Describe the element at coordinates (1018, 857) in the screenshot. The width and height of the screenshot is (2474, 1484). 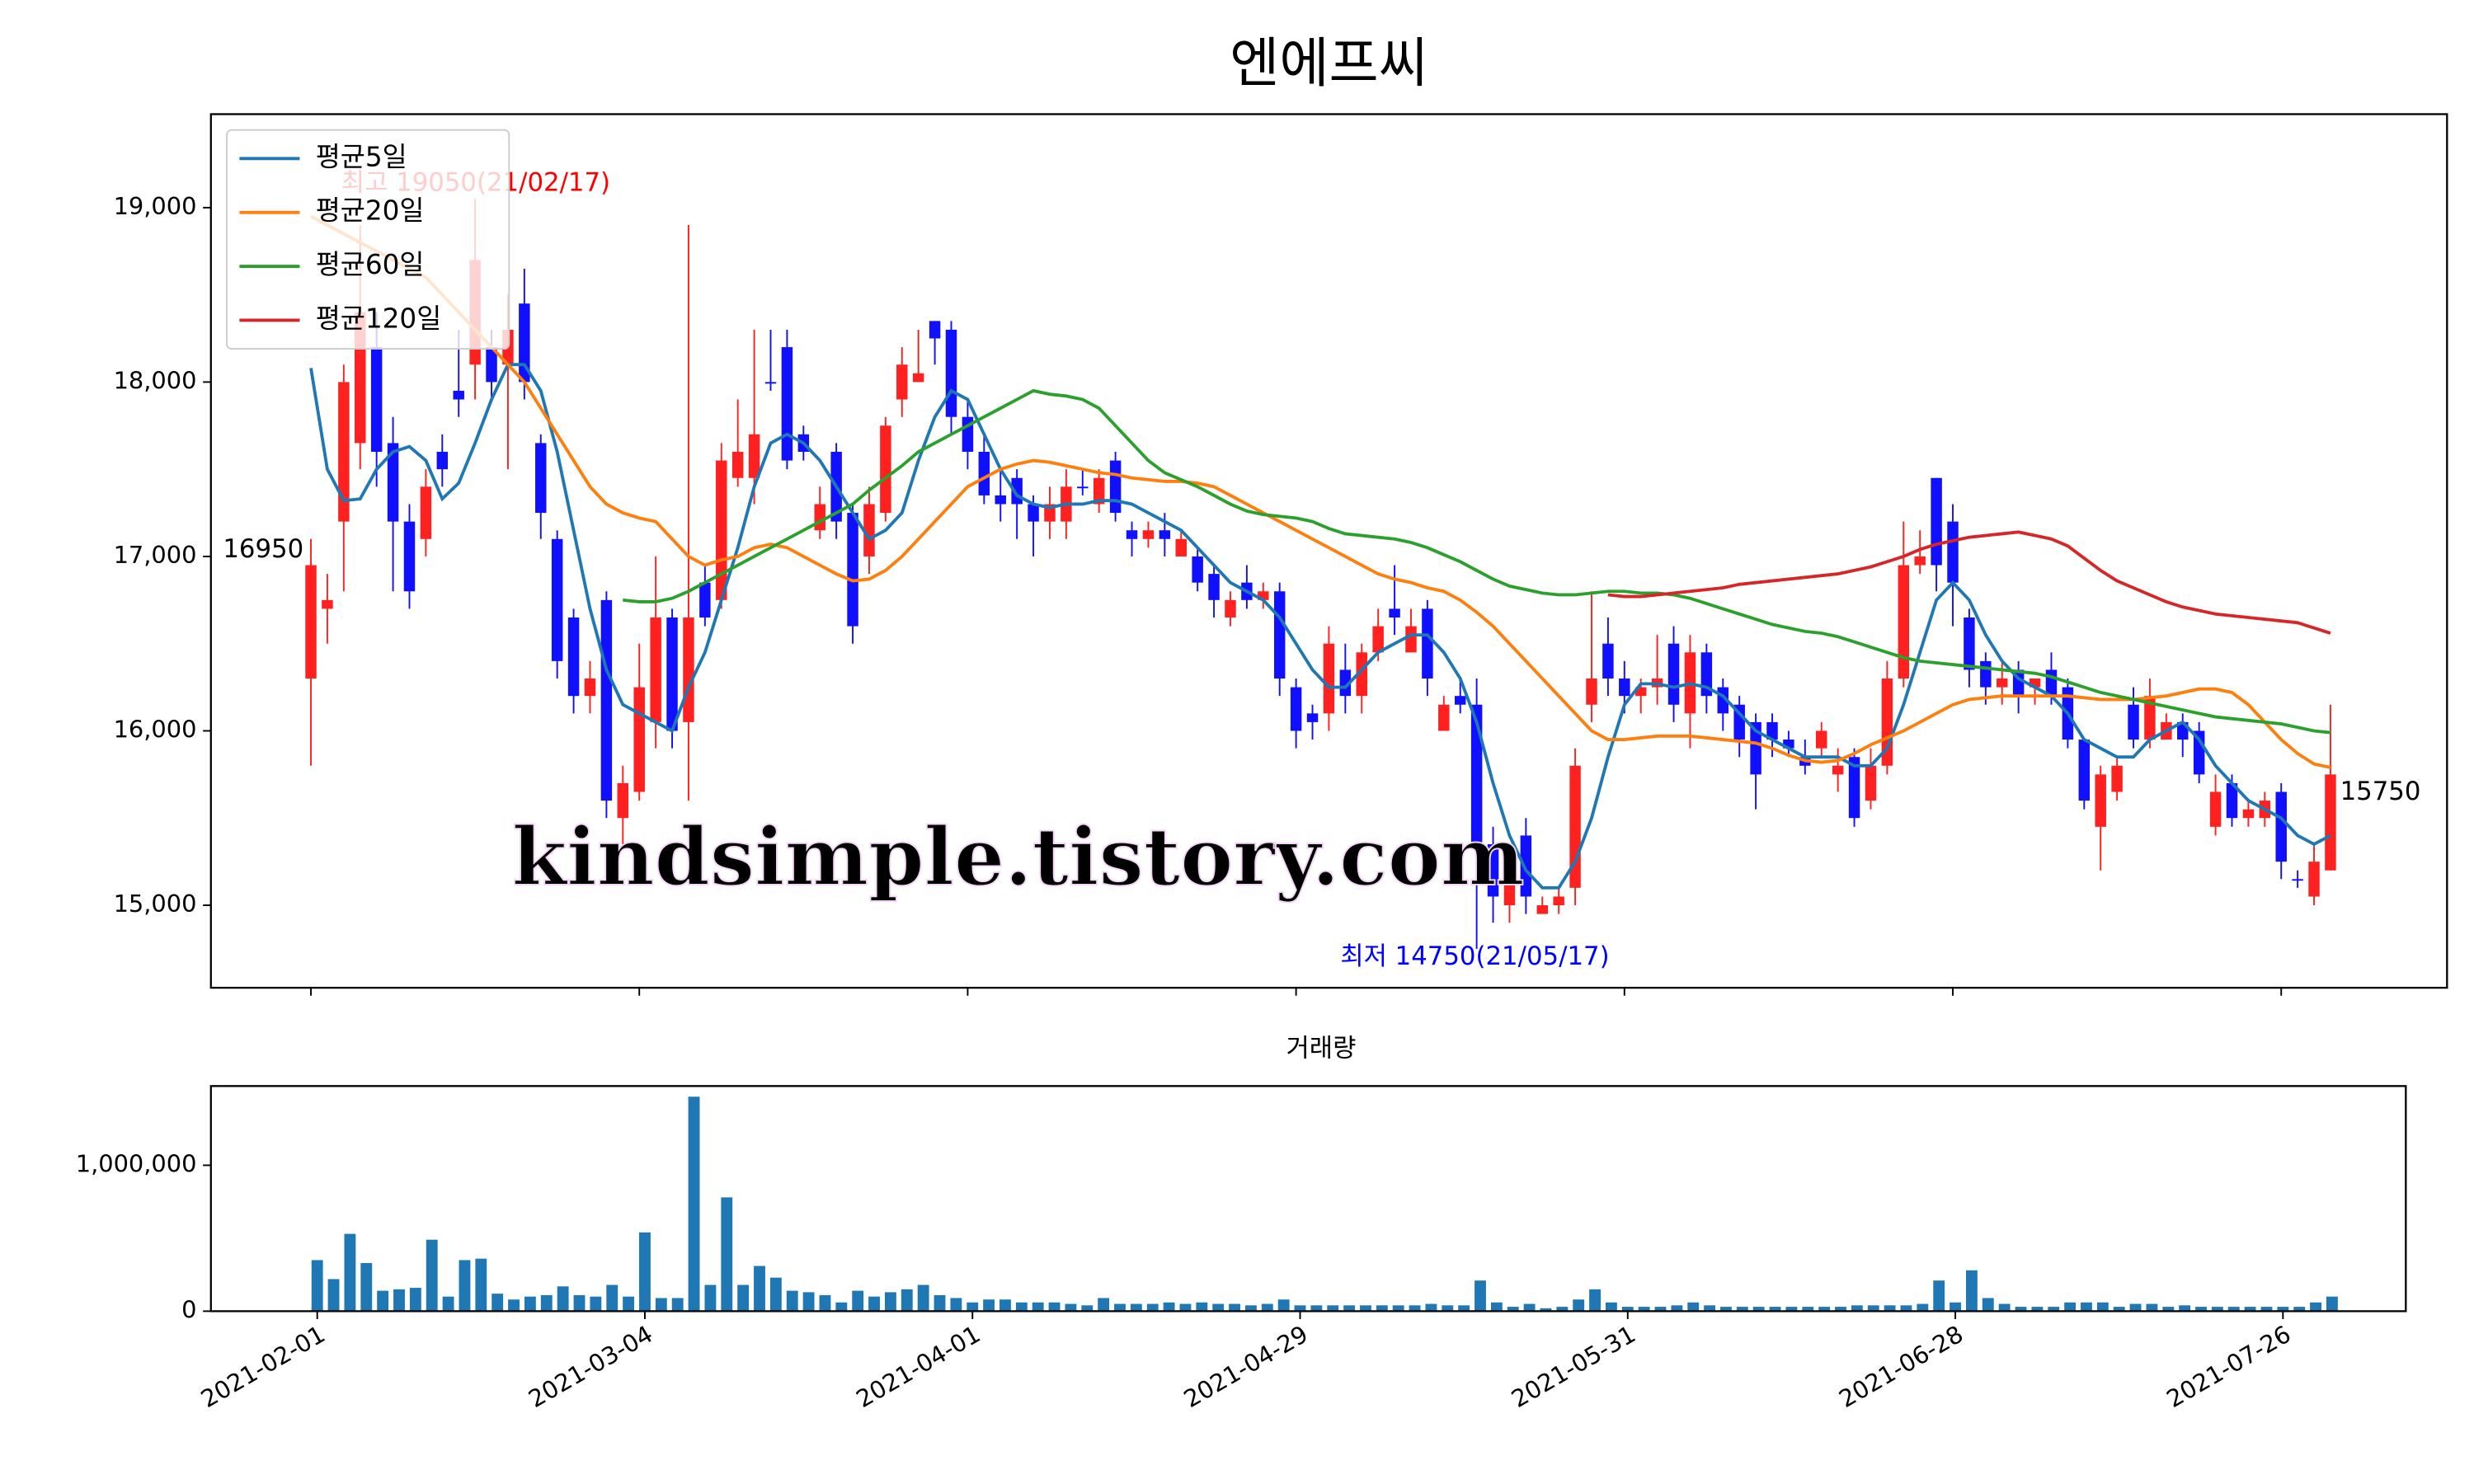
I see `watermark: kindsimple.tistory.com` at that location.